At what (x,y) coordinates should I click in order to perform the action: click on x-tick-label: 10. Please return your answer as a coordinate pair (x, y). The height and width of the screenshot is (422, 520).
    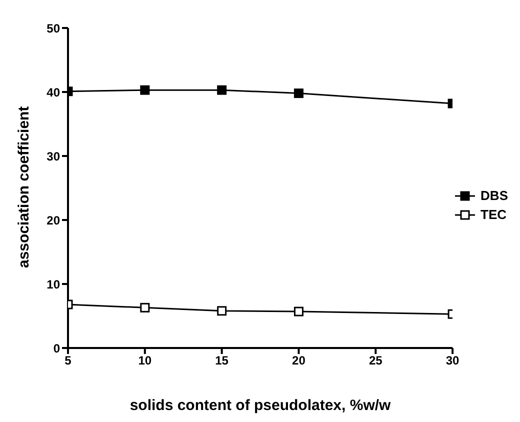
    Looking at the image, I should click on (145, 361).